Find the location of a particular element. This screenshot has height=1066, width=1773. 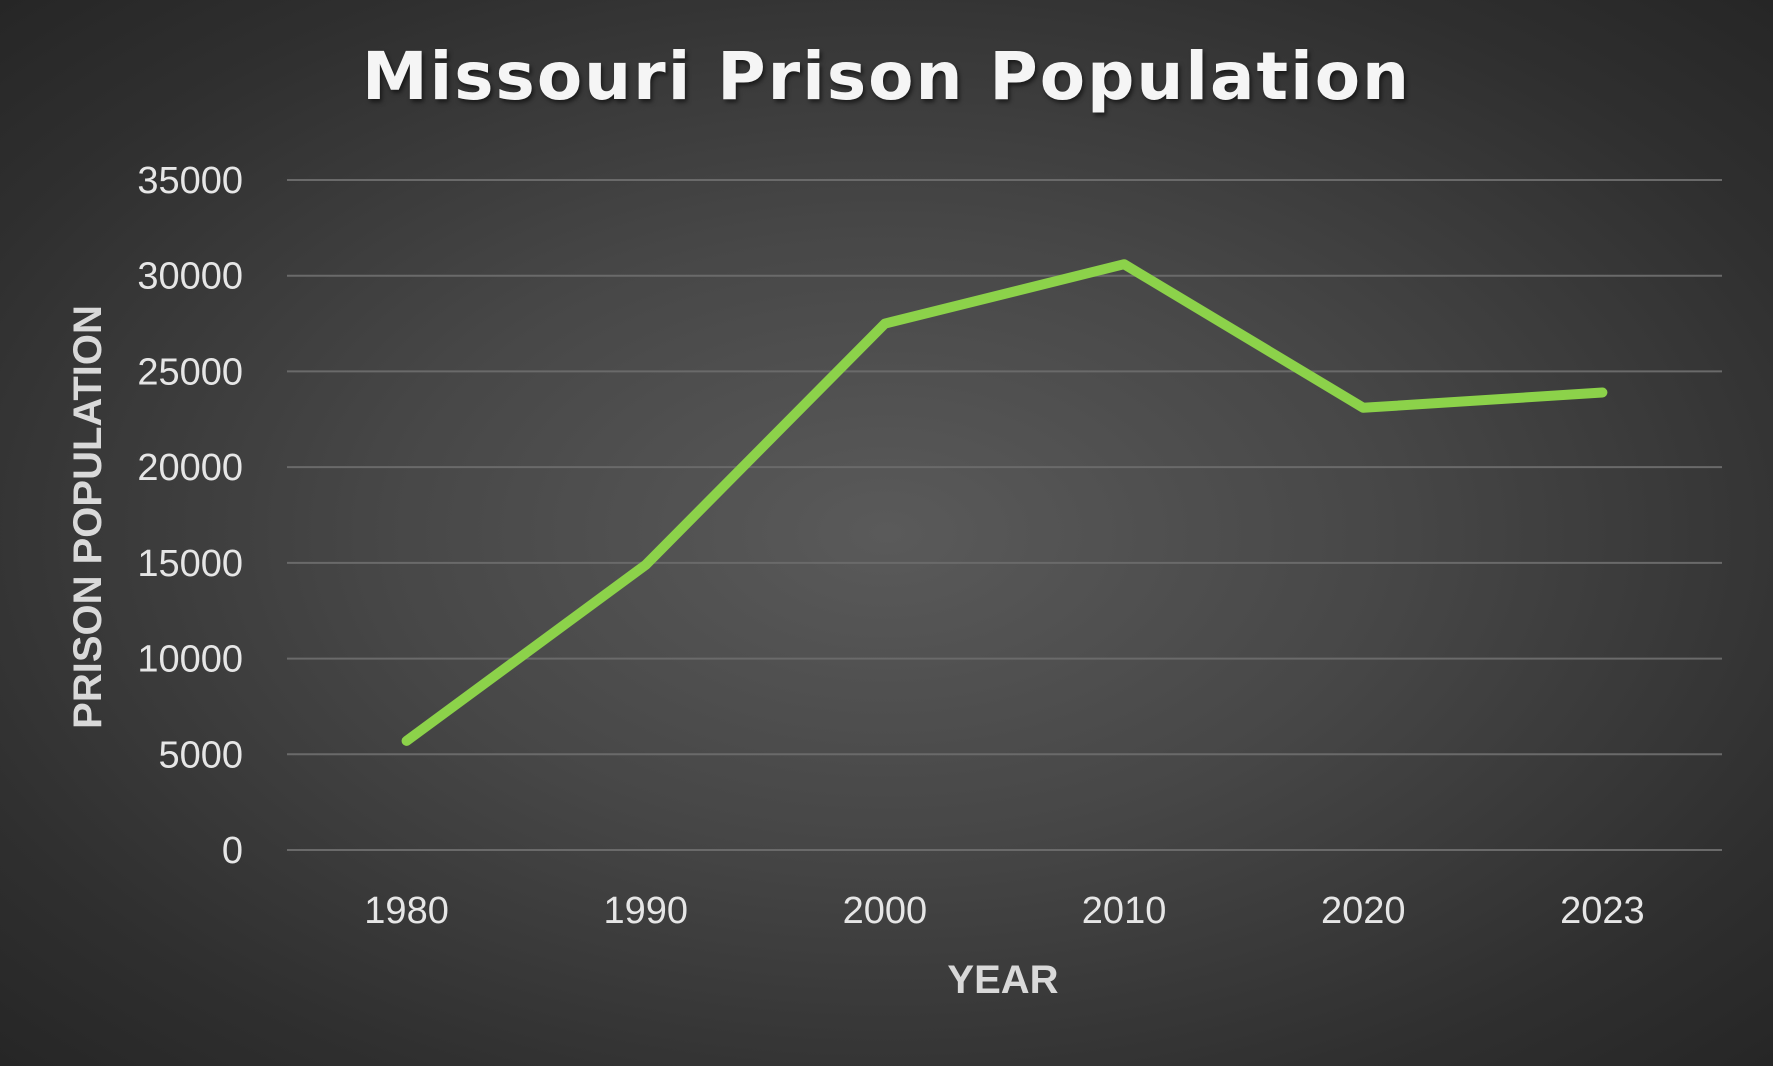

x-axis-ticks: 1980 1990 2000 2010 2020 2023 is located at coordinates (1004, 911).